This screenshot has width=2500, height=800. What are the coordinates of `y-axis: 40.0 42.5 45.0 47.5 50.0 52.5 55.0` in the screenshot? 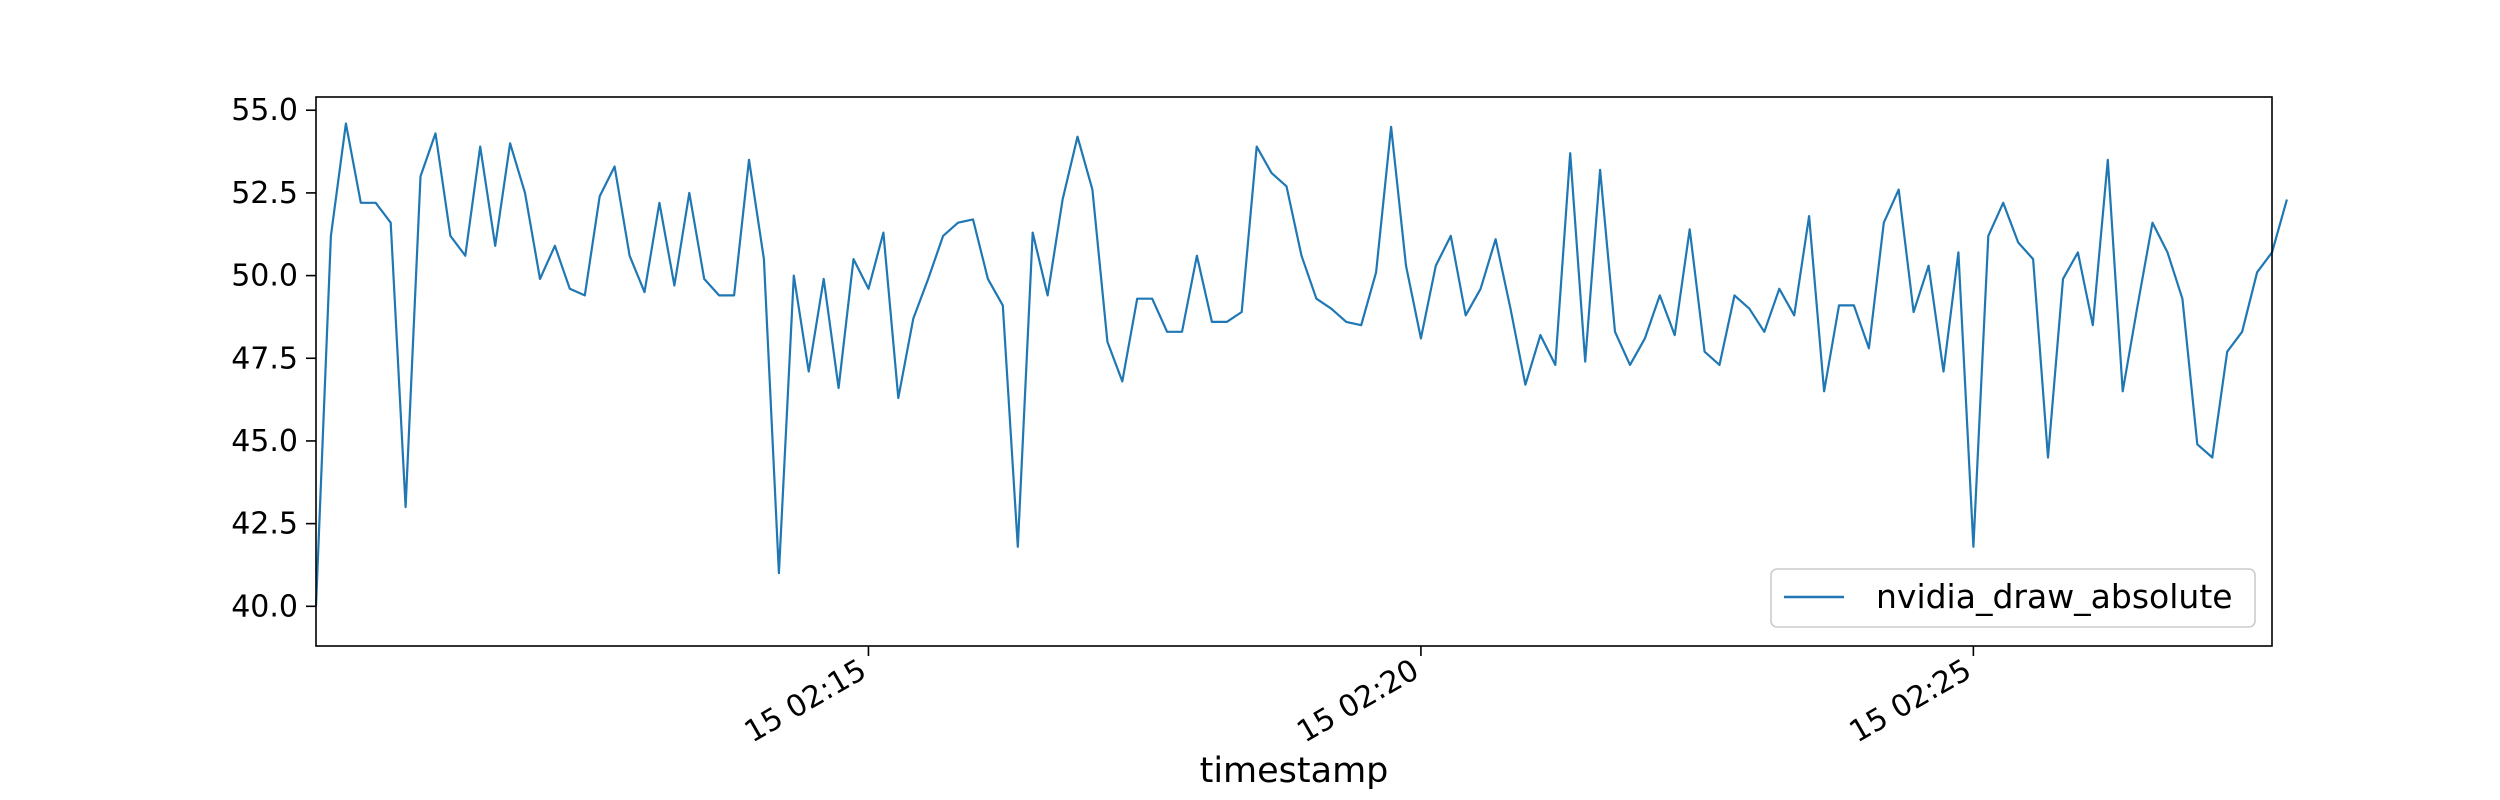 It's located at (273, 358).